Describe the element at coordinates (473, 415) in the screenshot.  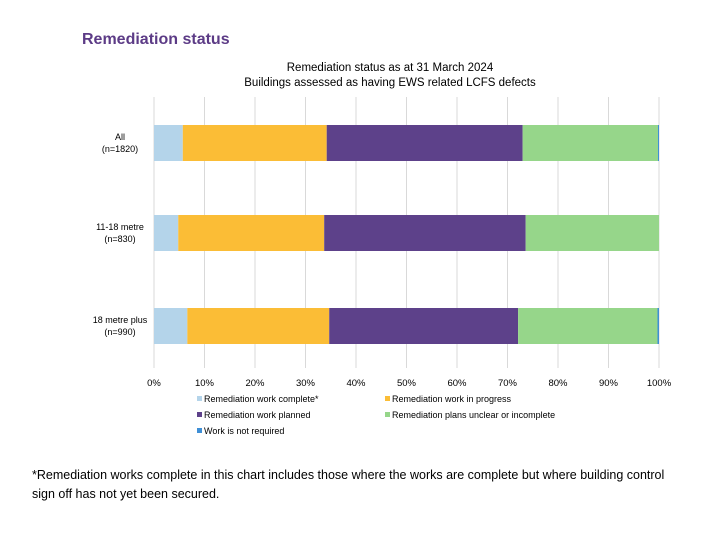
I see `legend-label: Remediation plans unclear or incomplete` at that location.